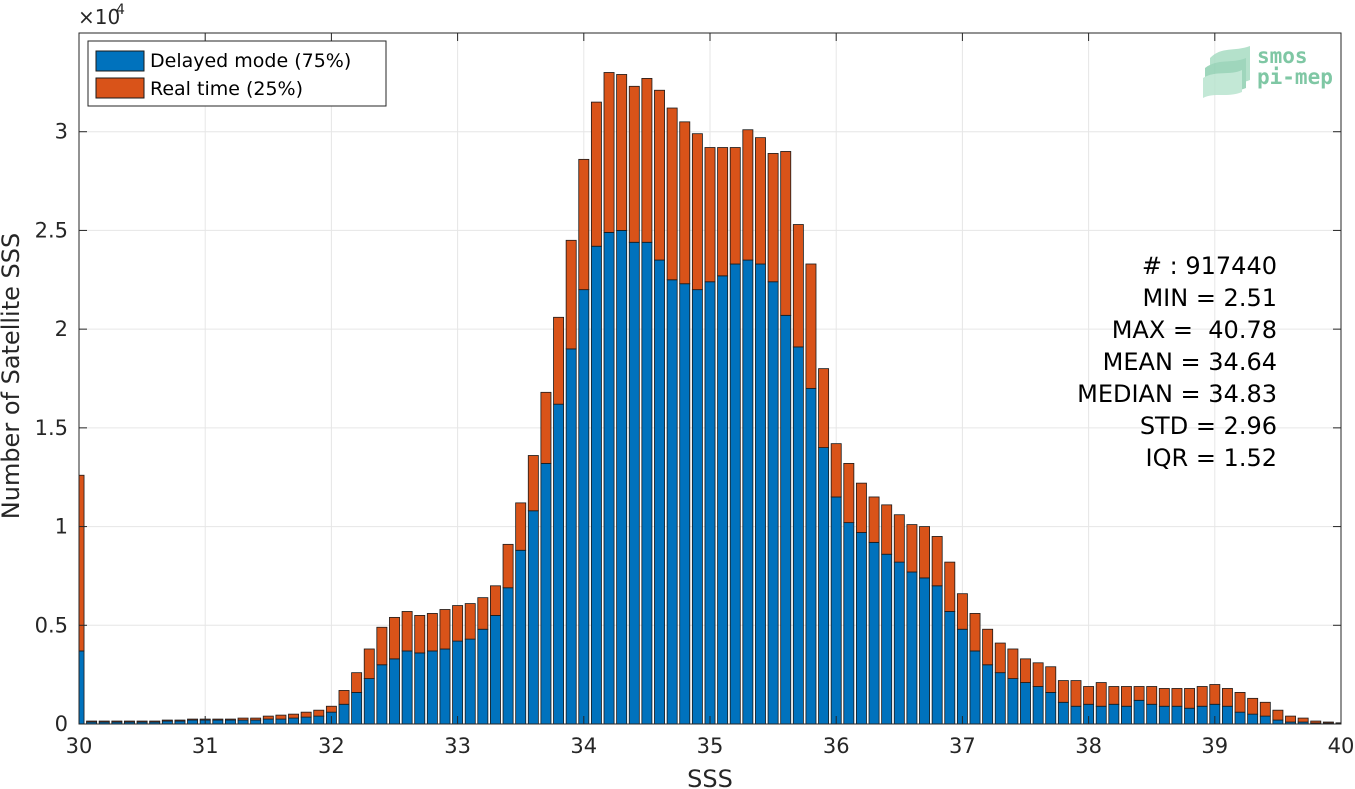 Image resolution: width=1355 pixels, height=789 pixels. Describe the element at coordinates (51, 230) in the screenshot. I see `y-tick-label: 2.5` at that location.